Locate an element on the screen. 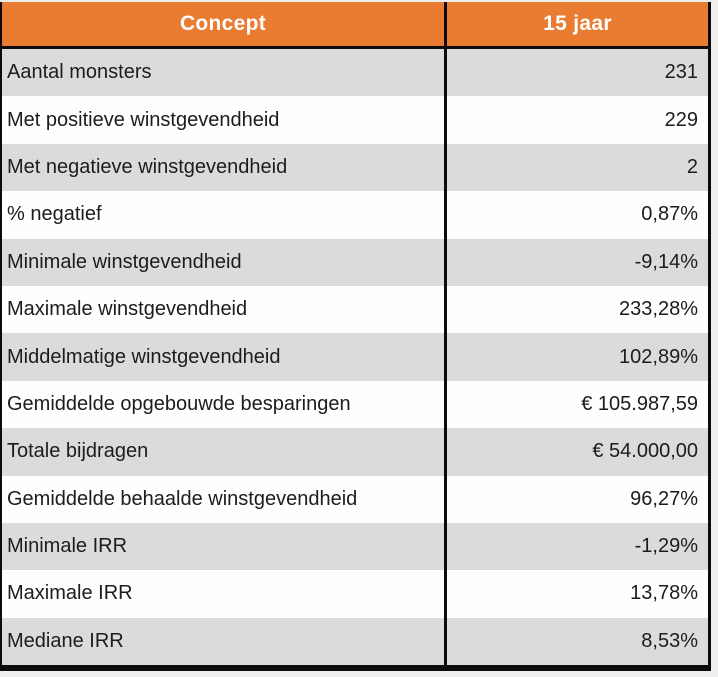 The width and height of the screenshot is (718, 677). row-value: 96,27% is located at coordinates (664, 498).